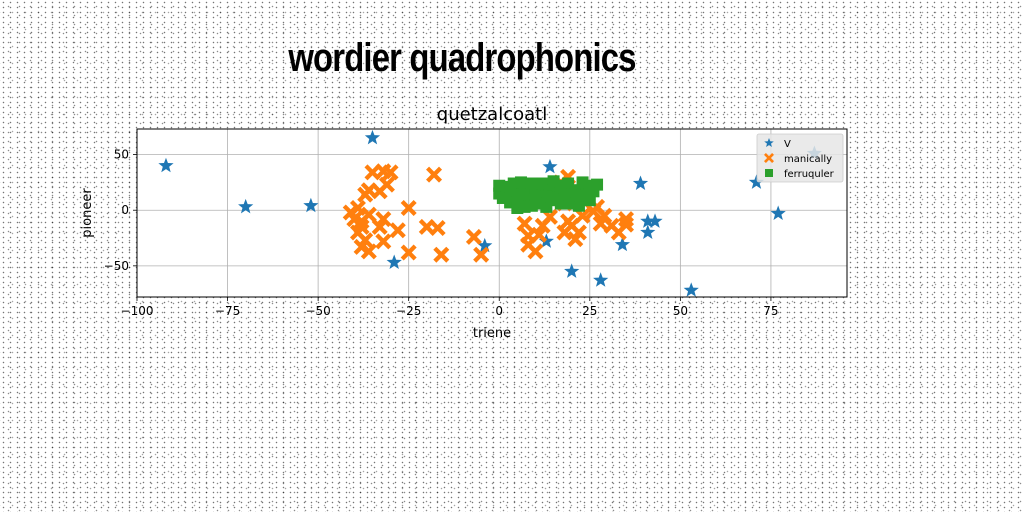  What do you see at coordinates (809, 174) in the screenshot?
I see `legend-label: ferruquler` at bounding box center [809, 174].